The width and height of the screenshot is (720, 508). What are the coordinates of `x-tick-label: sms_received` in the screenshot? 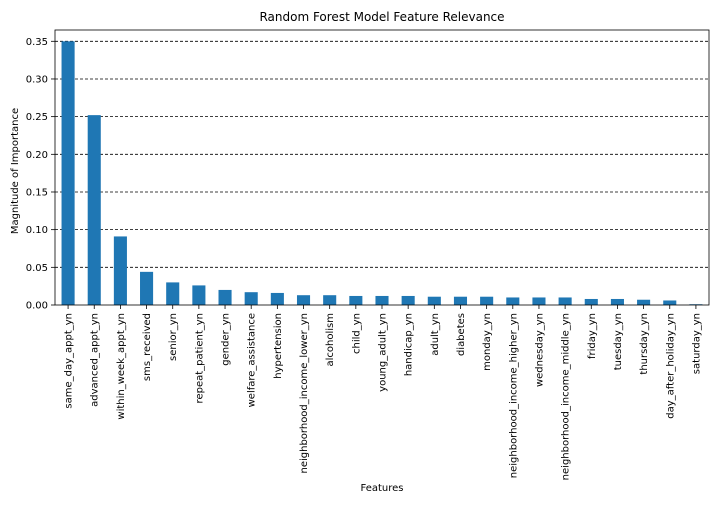 It's located at (147, 347).